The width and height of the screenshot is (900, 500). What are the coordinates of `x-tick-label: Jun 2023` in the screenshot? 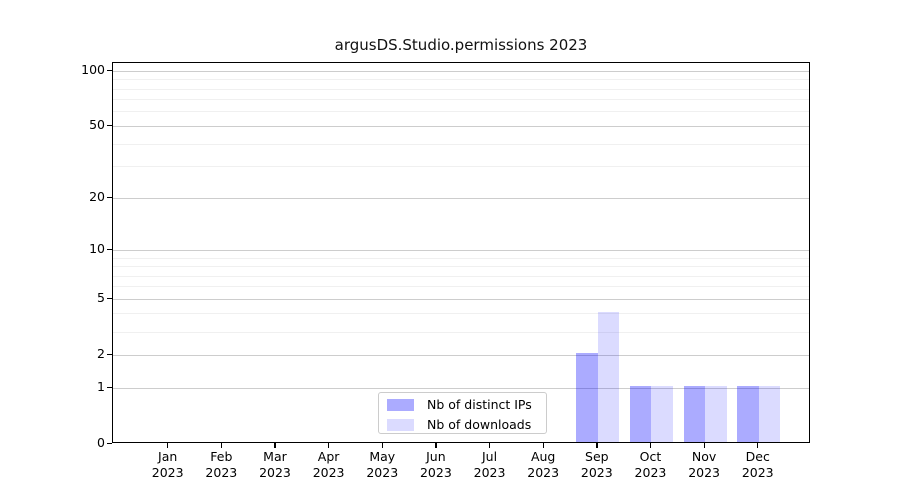 It's located at (436, 464).